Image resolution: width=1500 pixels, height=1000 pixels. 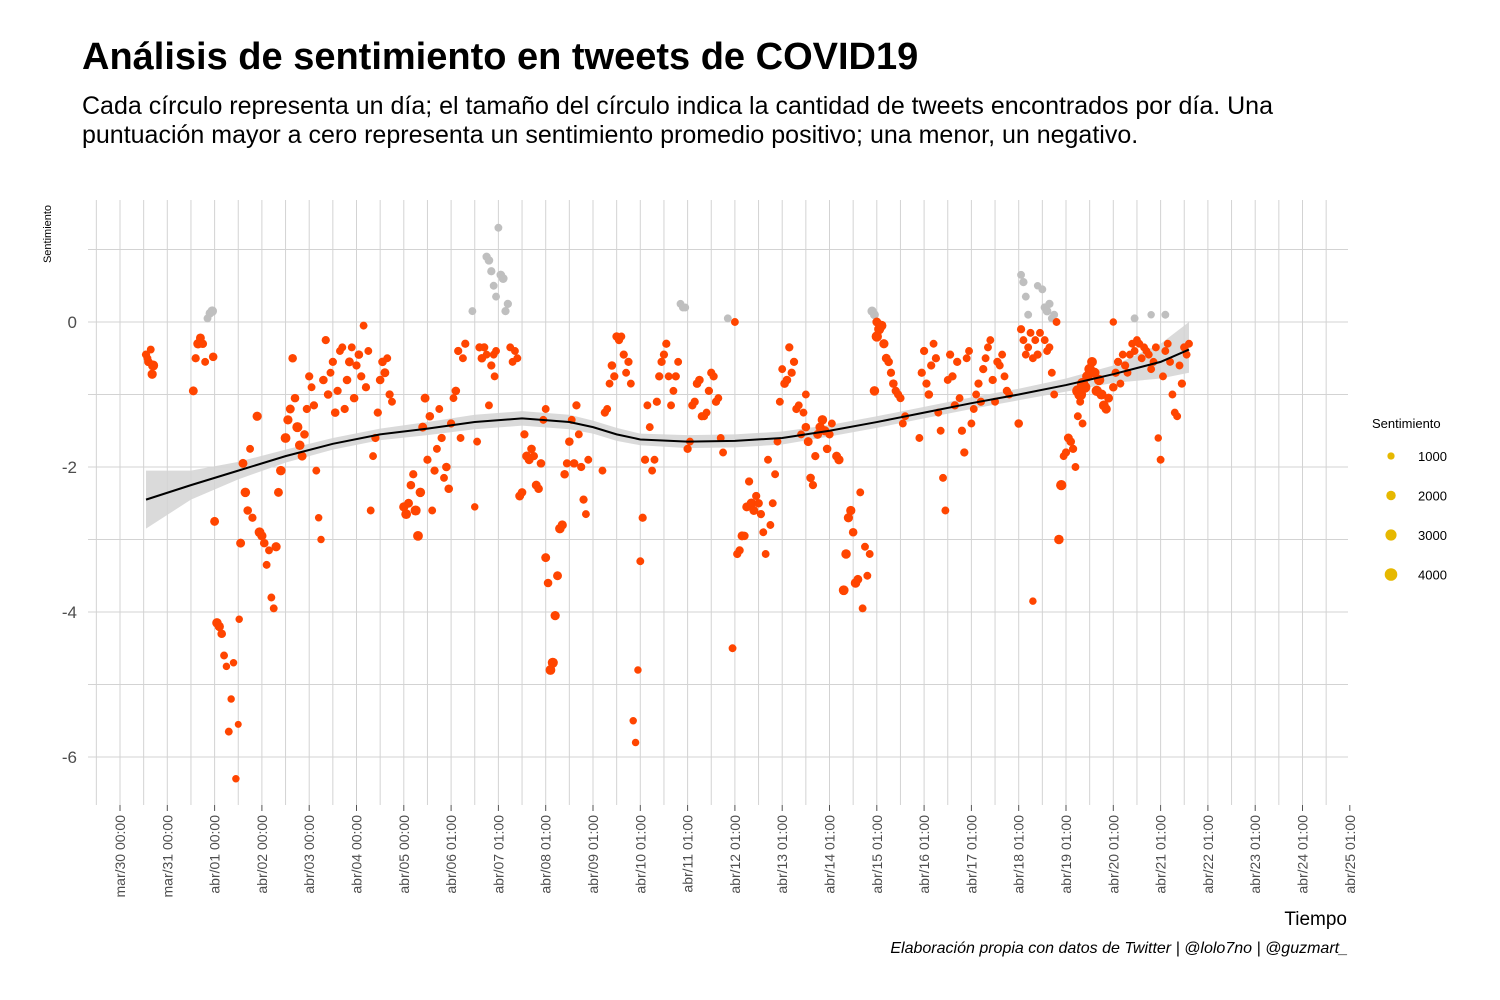 What do you see at coordinates (546, 854) in the screenshot?
I see `x-tick-label: abr/08 01:00` at bounding box center [546, 854].